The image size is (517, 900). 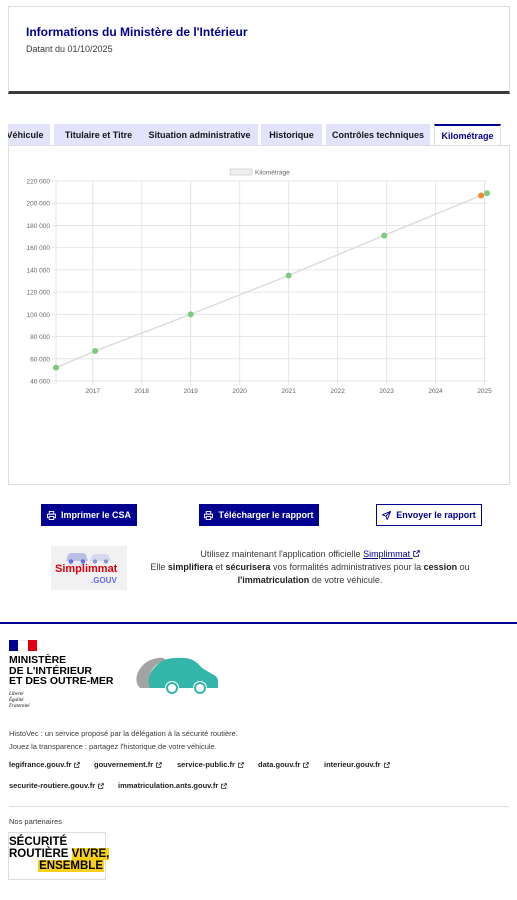 I want to click on simplimmat-emphasis: sécurisera, so click(x=248, y=567).